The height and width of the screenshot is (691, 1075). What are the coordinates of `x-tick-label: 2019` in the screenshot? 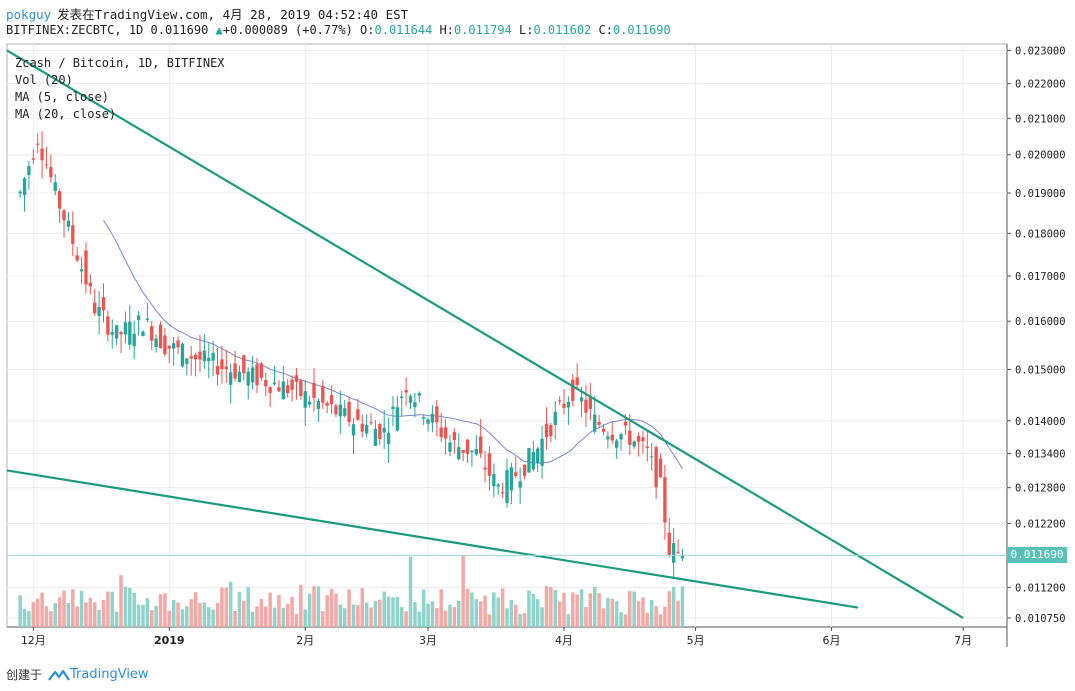 It's located at (169, 640).